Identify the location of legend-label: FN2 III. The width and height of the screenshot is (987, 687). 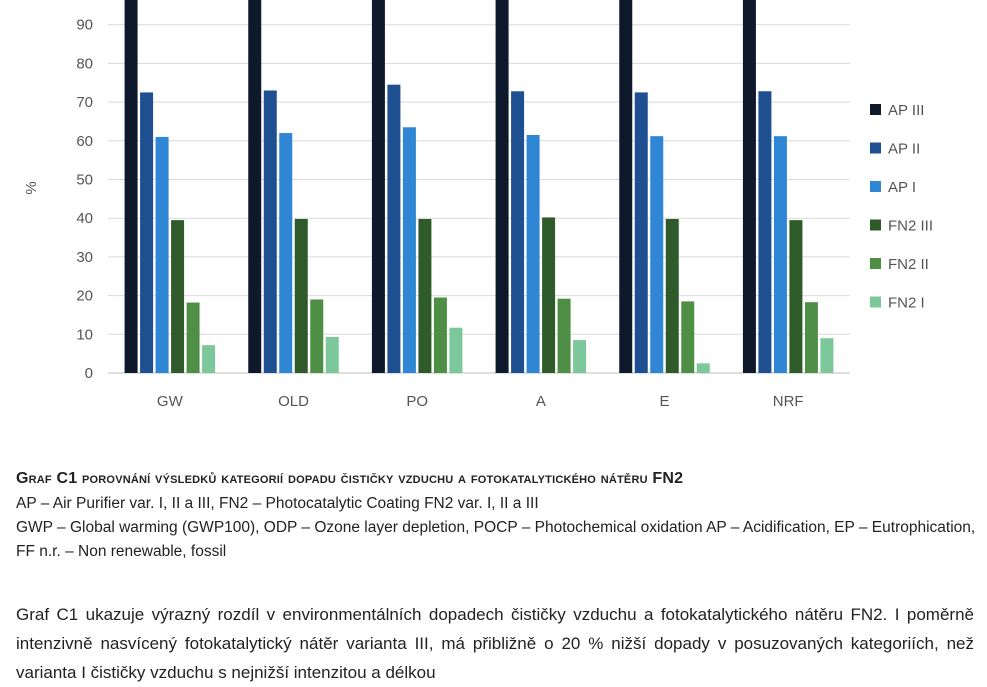
(910, 226).